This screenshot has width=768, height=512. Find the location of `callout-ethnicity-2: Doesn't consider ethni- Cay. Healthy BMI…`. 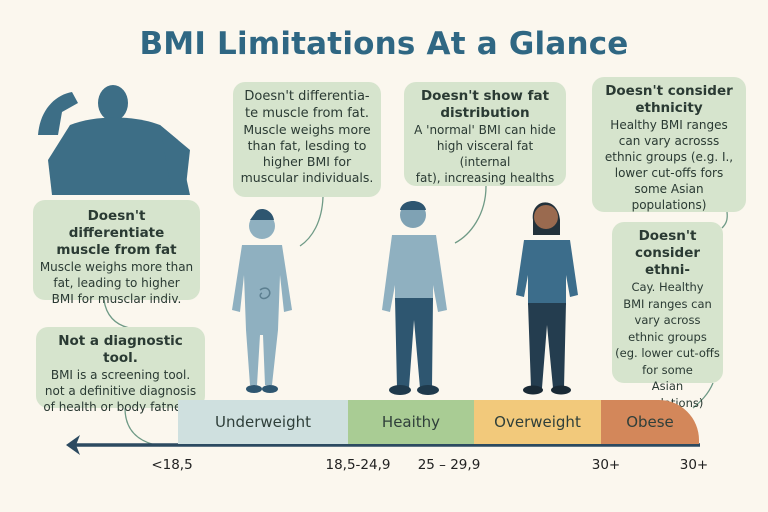

callout-ethnicity-2: Doesn't consider ethni- Cay. Healthy BMI… is located at coordinates (667, 316).